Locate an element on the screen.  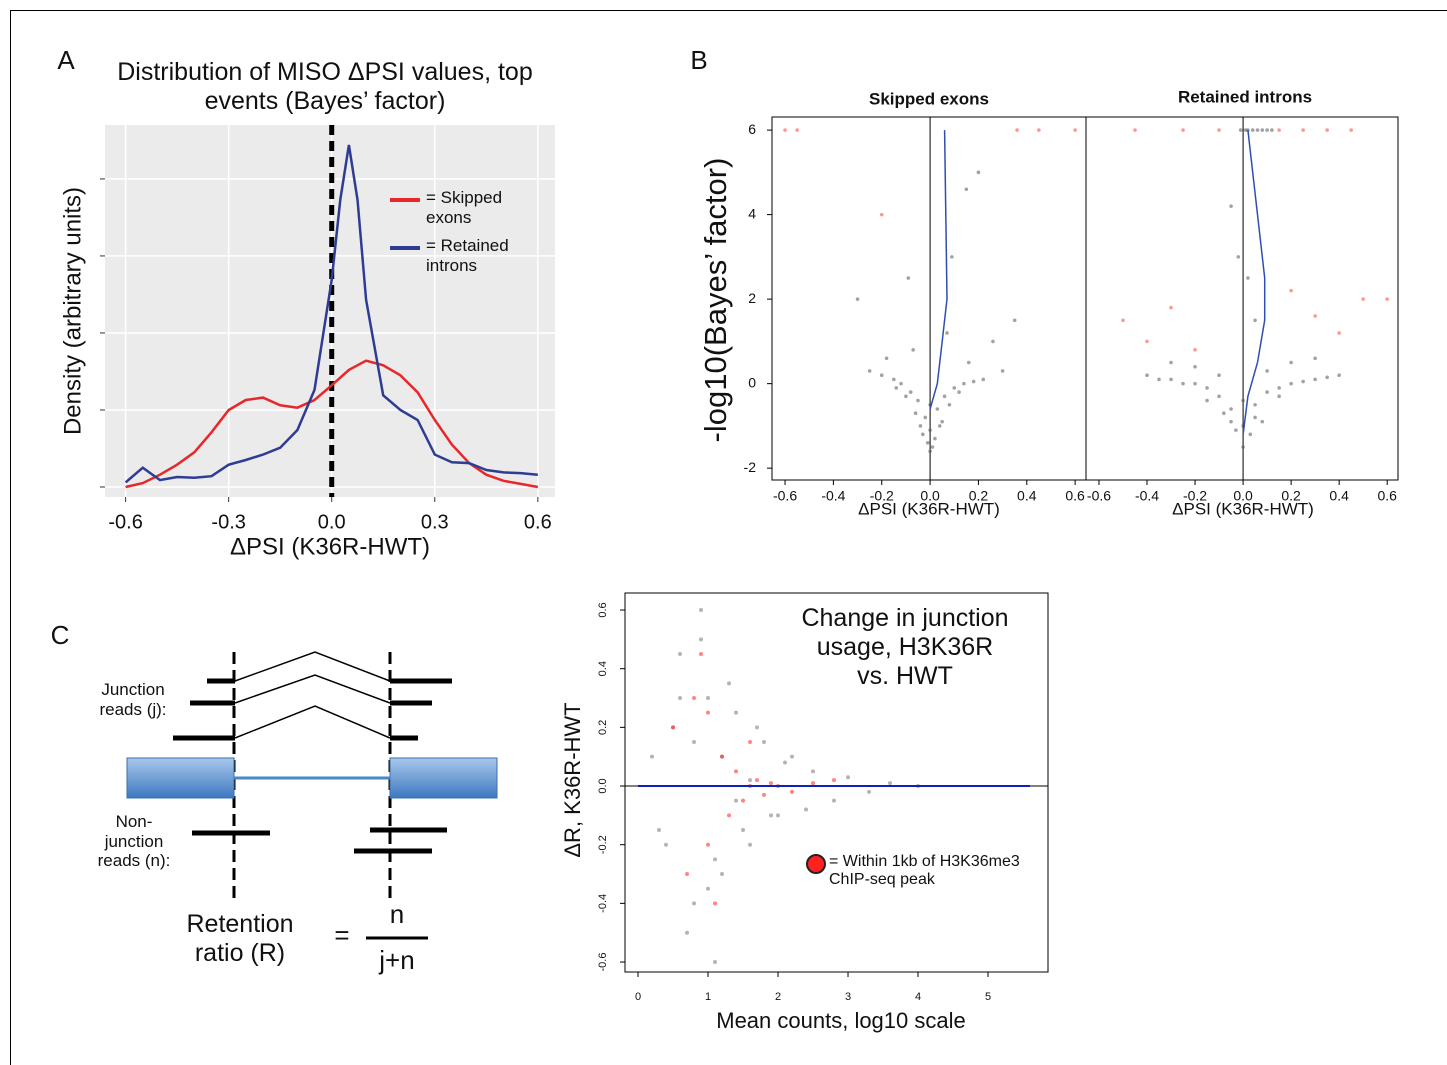
legend-label: = Retained introns is located at coordinates (467, 255).